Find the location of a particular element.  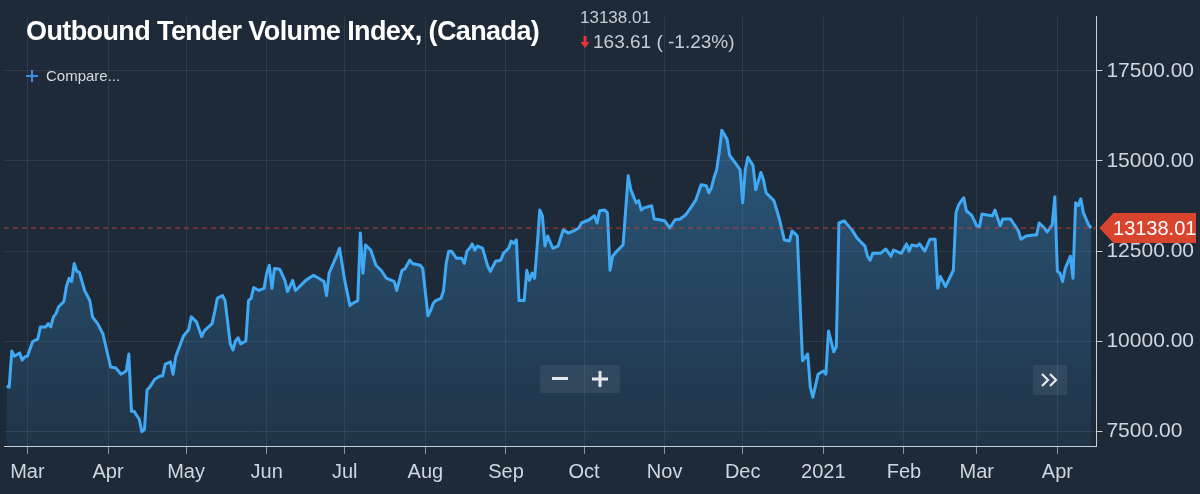

y-tick-label: 10000.00 is located at coordinates (1150, 340).